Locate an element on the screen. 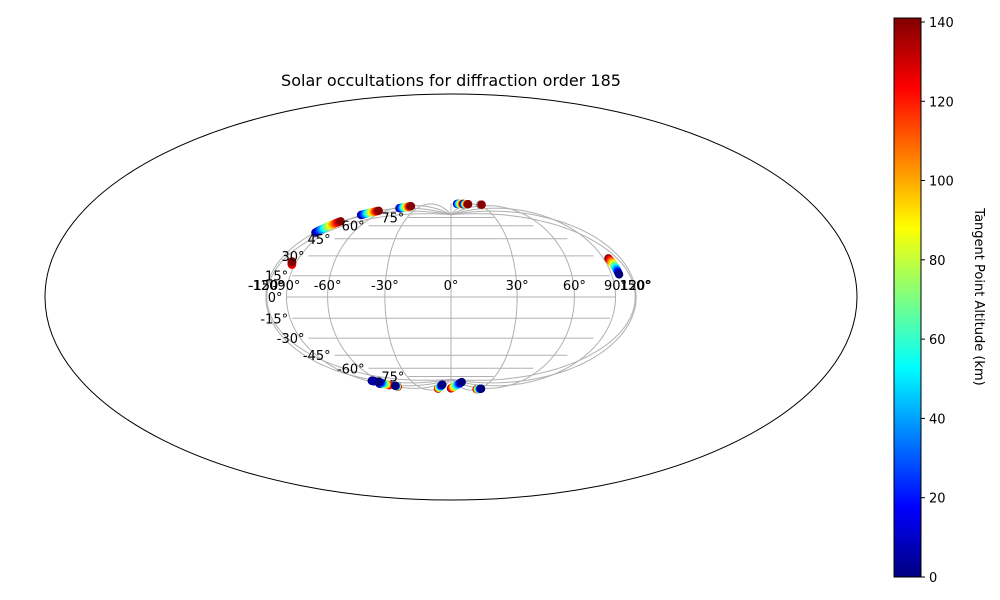 The height and width of the screenshot is (600, 1000). colorbar is located at coordinates (907, 297).